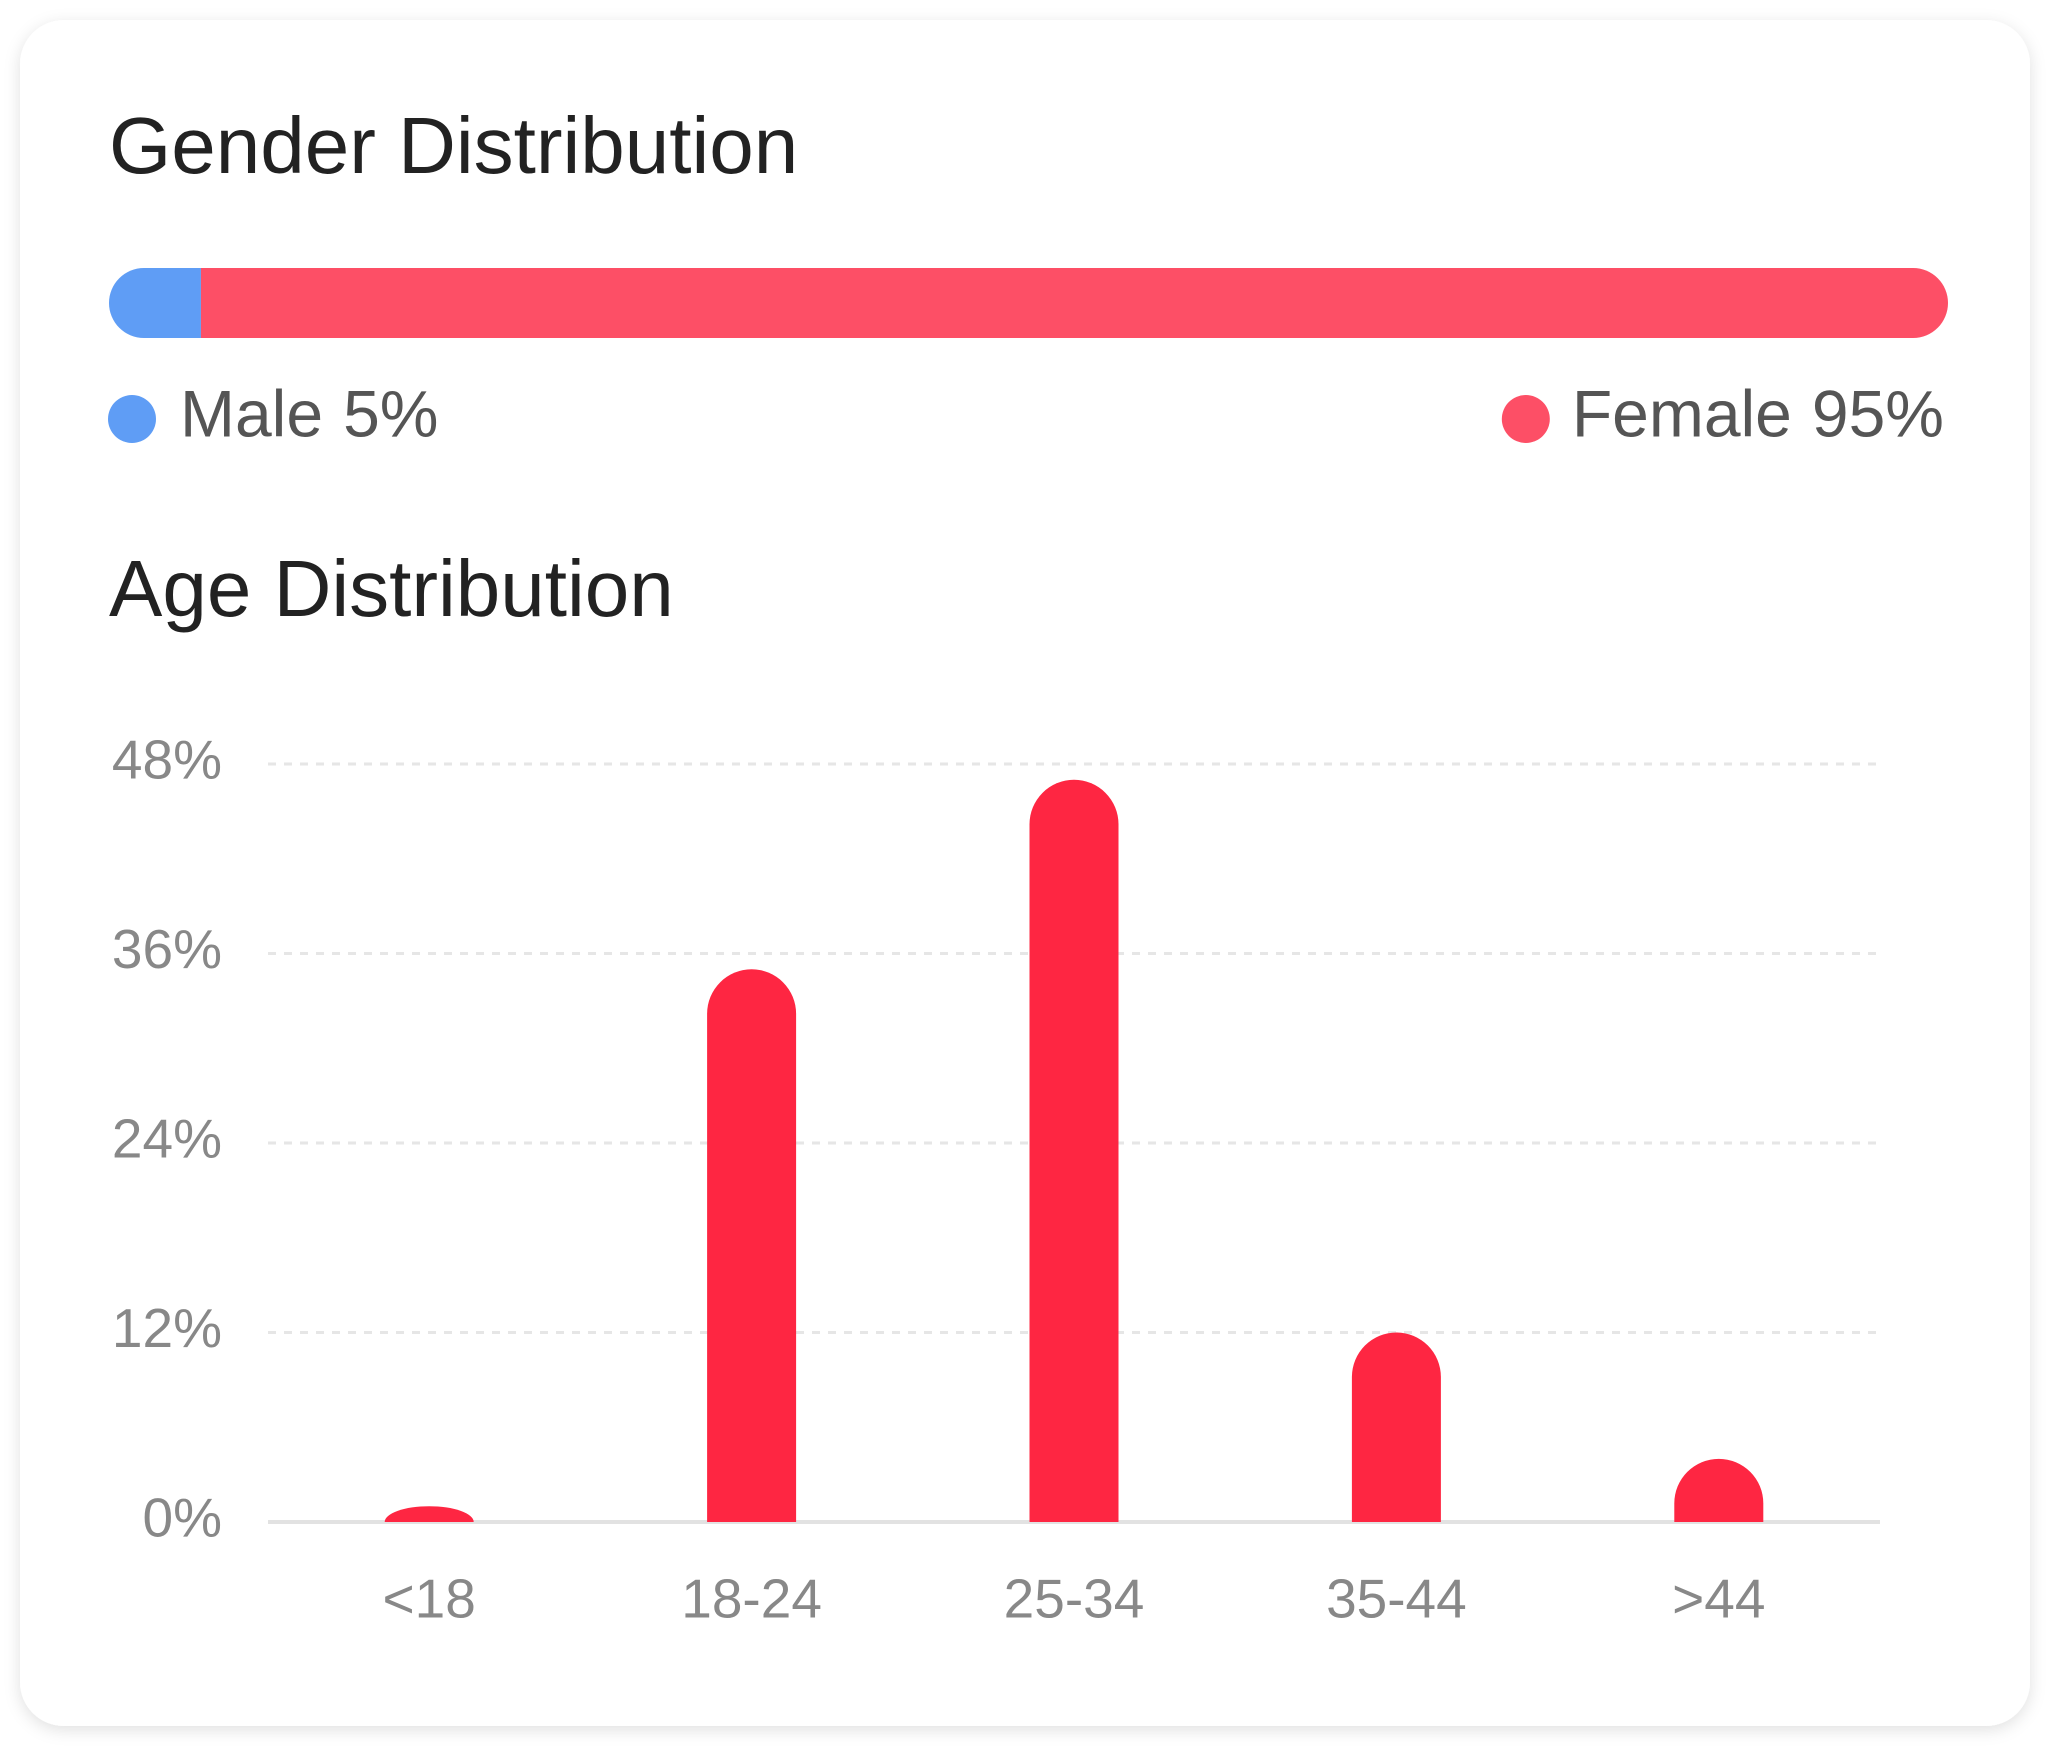 Image resolution: width=2052 pixels, height=1762 pixels. I want to click on legend-value: 95%, so click(1878, 413).